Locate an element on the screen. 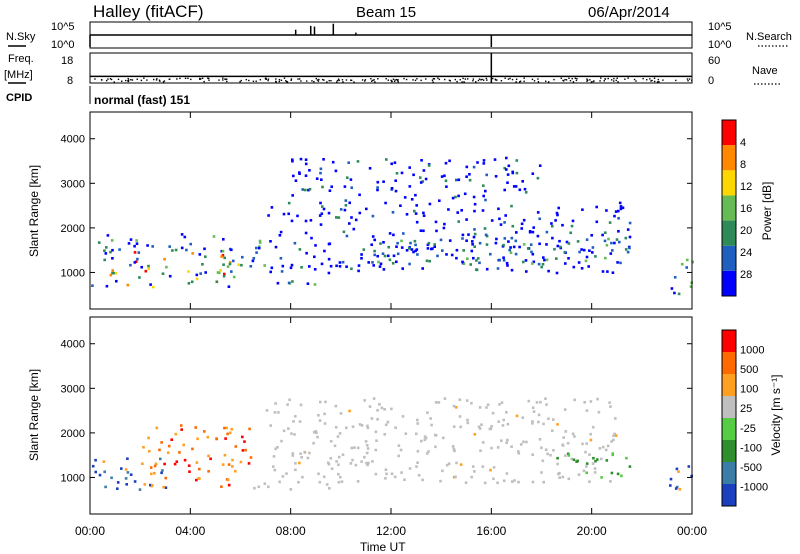  noise-panel: N.Sky 10^5 10^0 10^5 10^0 N.Search is located at coordinates (399, 36).